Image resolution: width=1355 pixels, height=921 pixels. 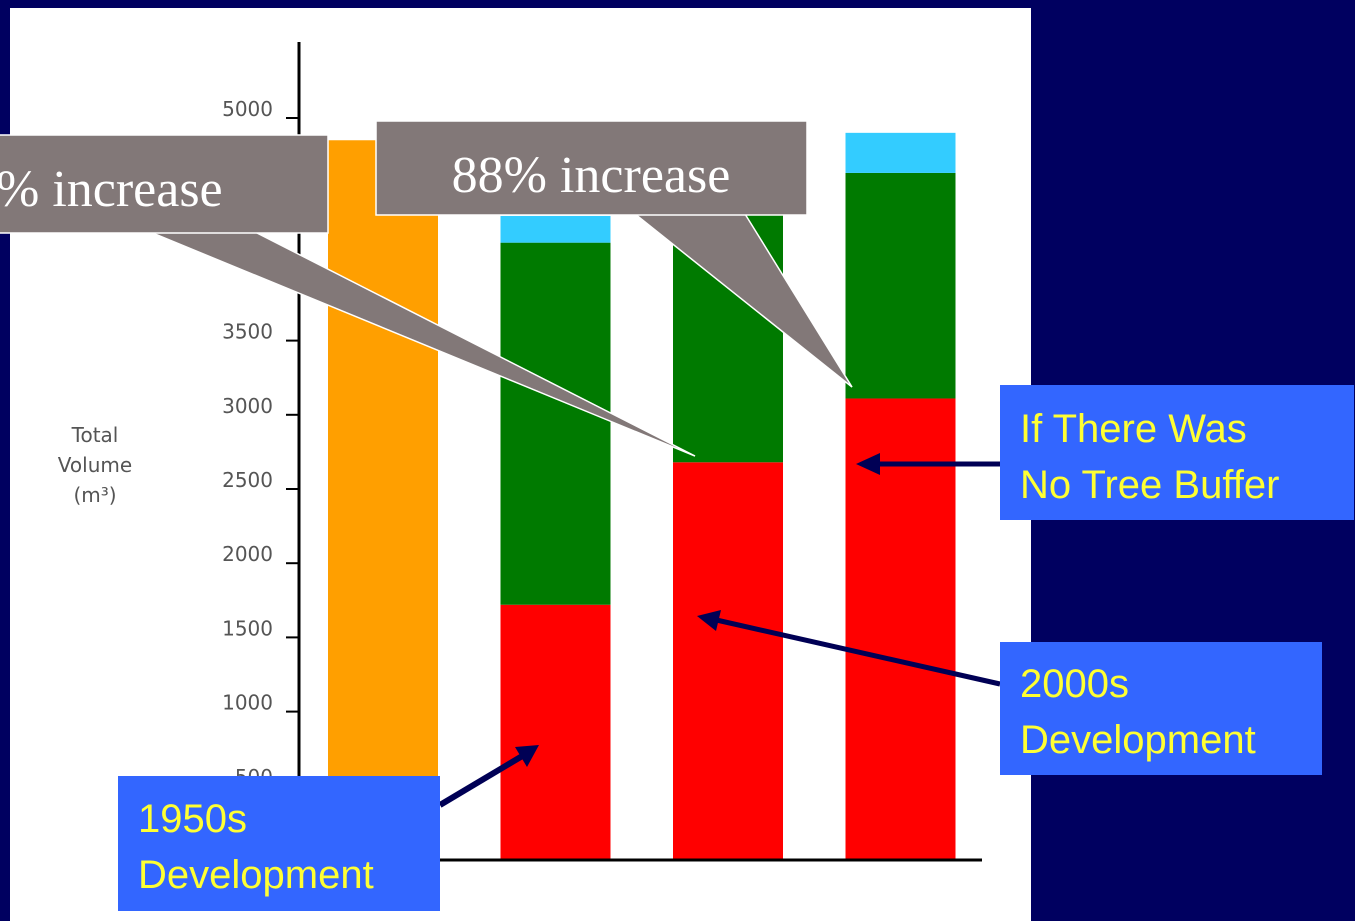 I want to click on label-1950s-development: 1950s Development, so click(x=279, y=843).